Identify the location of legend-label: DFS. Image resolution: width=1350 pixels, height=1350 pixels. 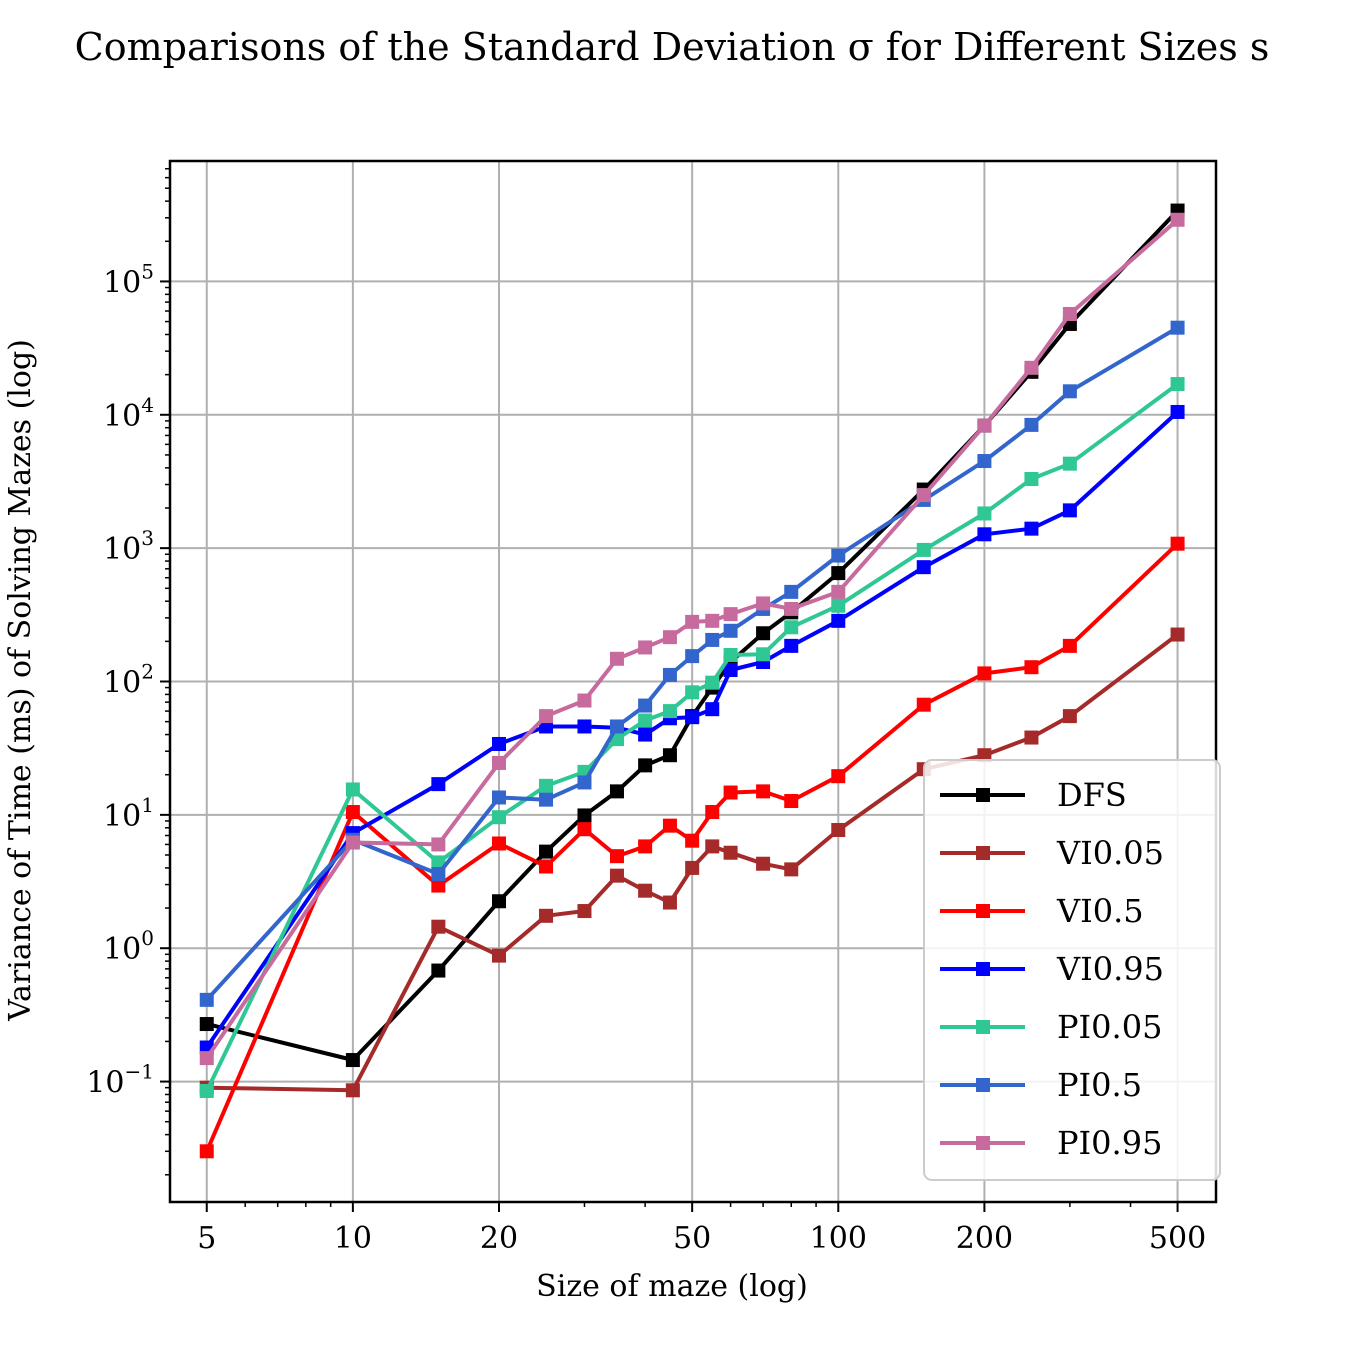
(1092, 795).